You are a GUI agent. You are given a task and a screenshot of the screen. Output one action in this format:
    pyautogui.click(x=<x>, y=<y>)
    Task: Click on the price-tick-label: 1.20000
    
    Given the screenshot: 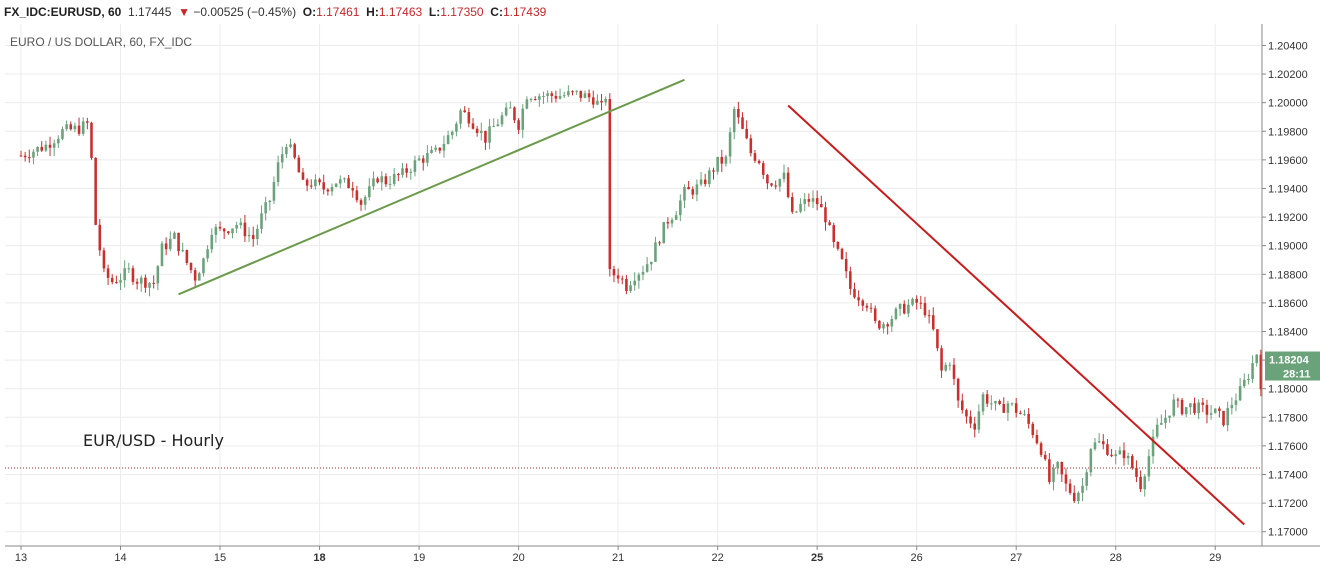 What is the action you would take?
    pyautogui.click(x=1288, y=104)
    